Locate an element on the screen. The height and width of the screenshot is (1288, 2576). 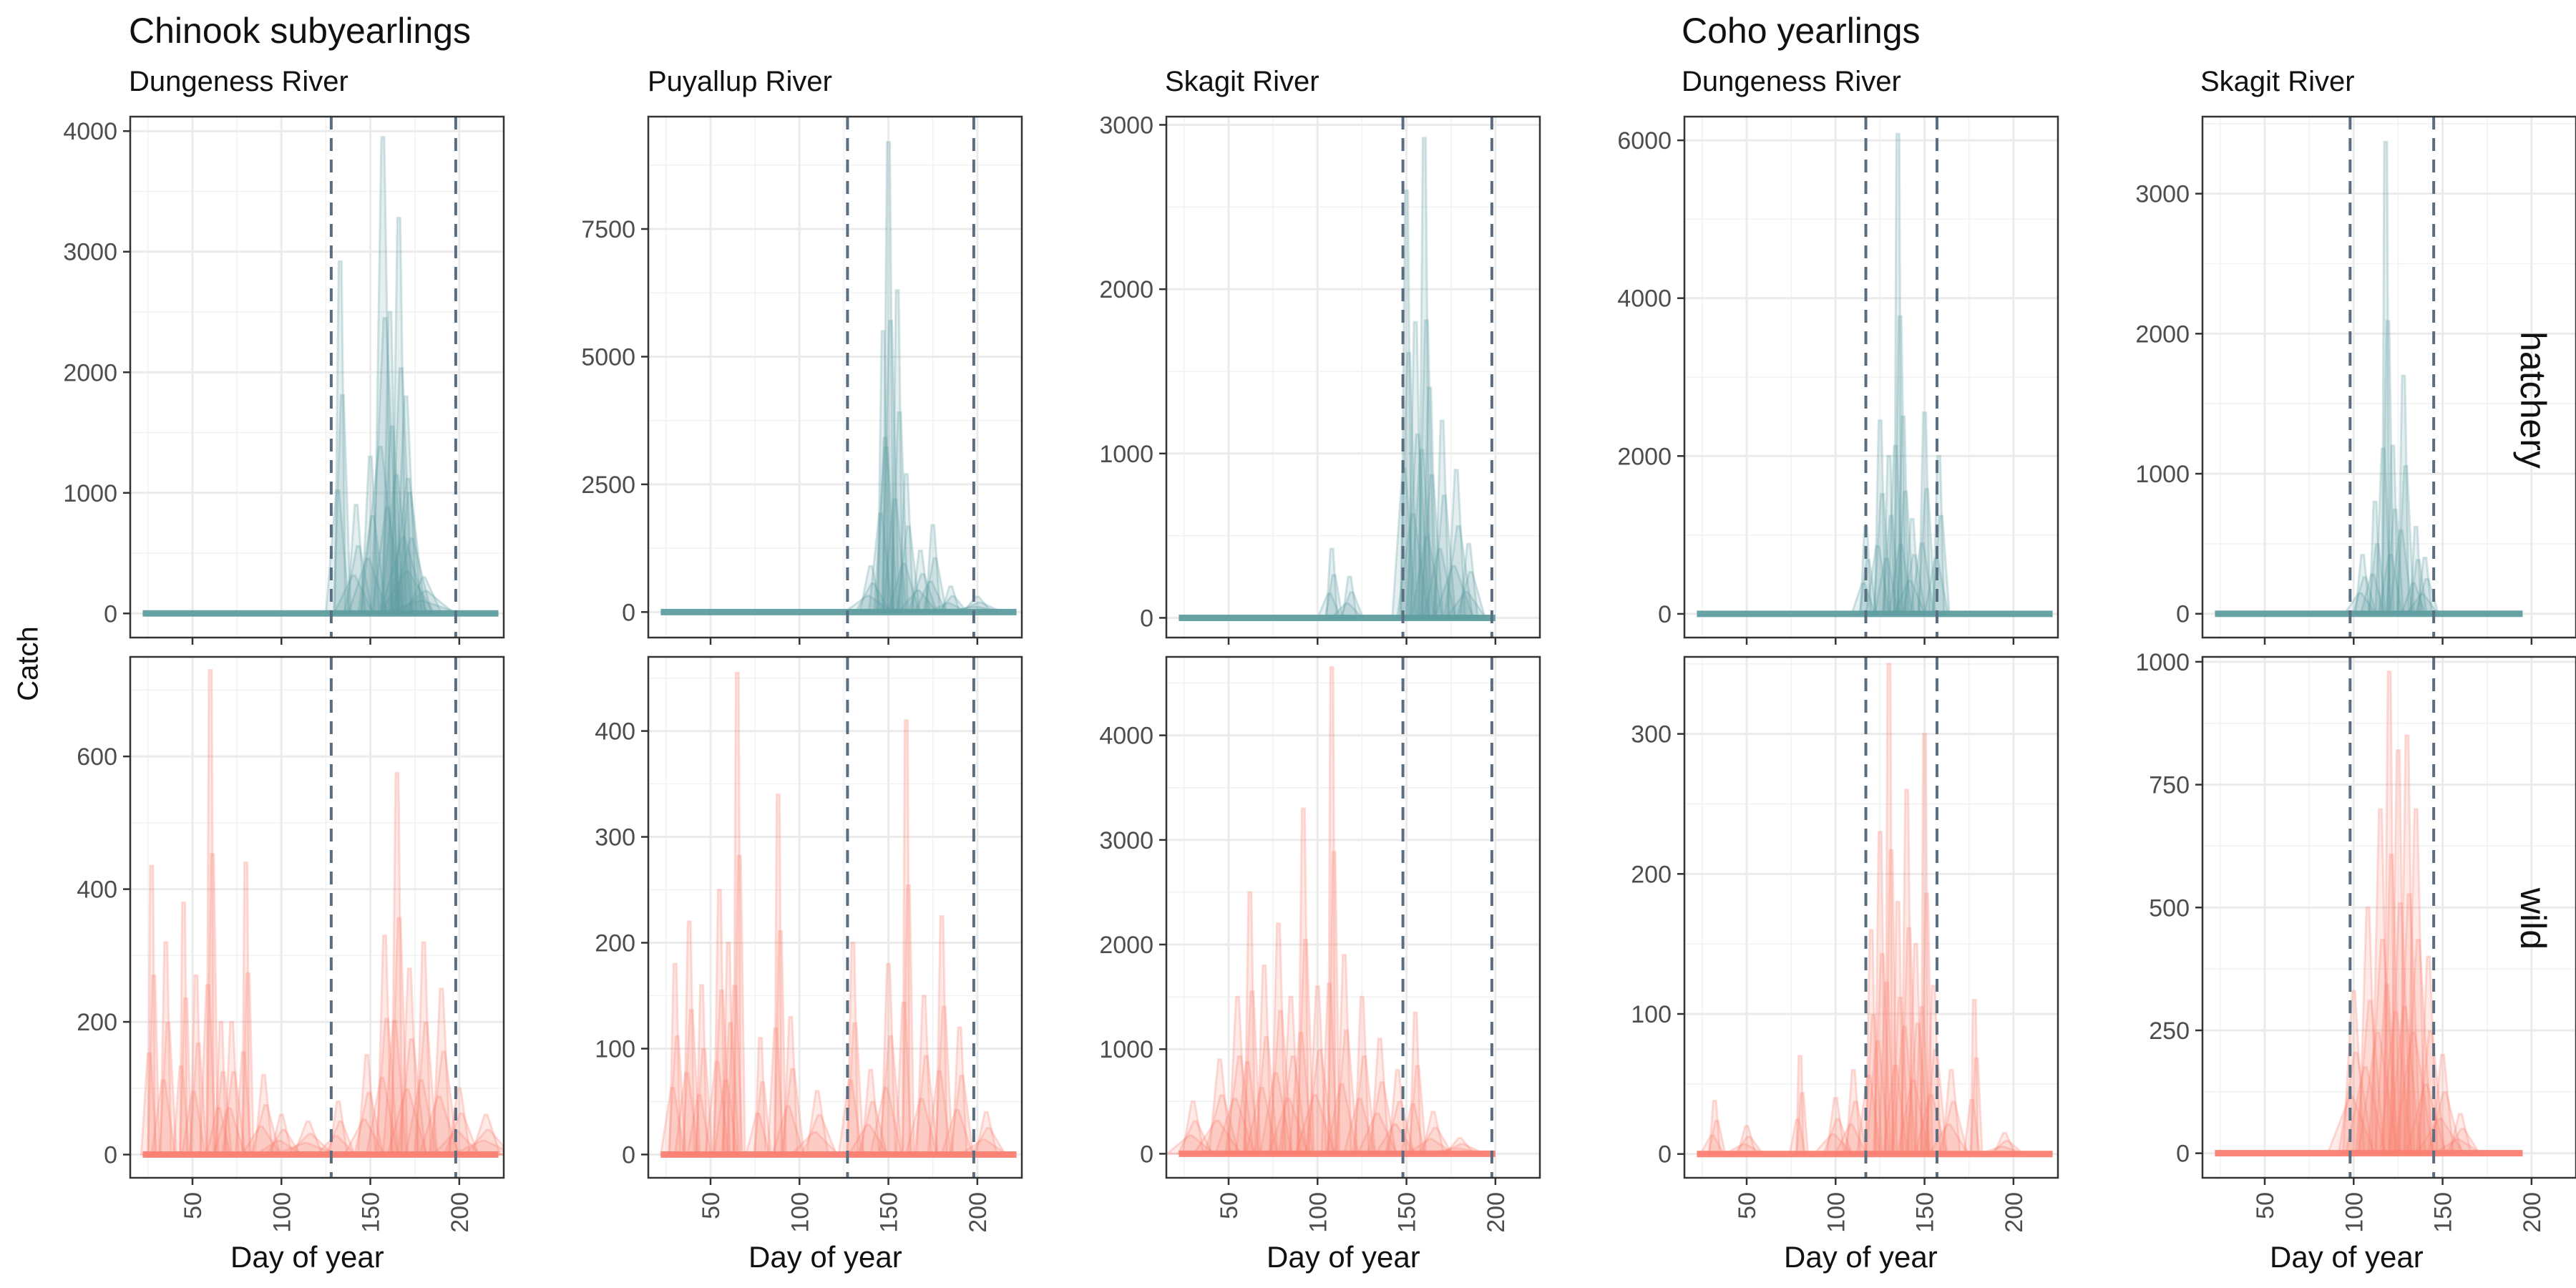
panel-0-y-tick-label-4000: 4000 is located at coordinates (90, 131).